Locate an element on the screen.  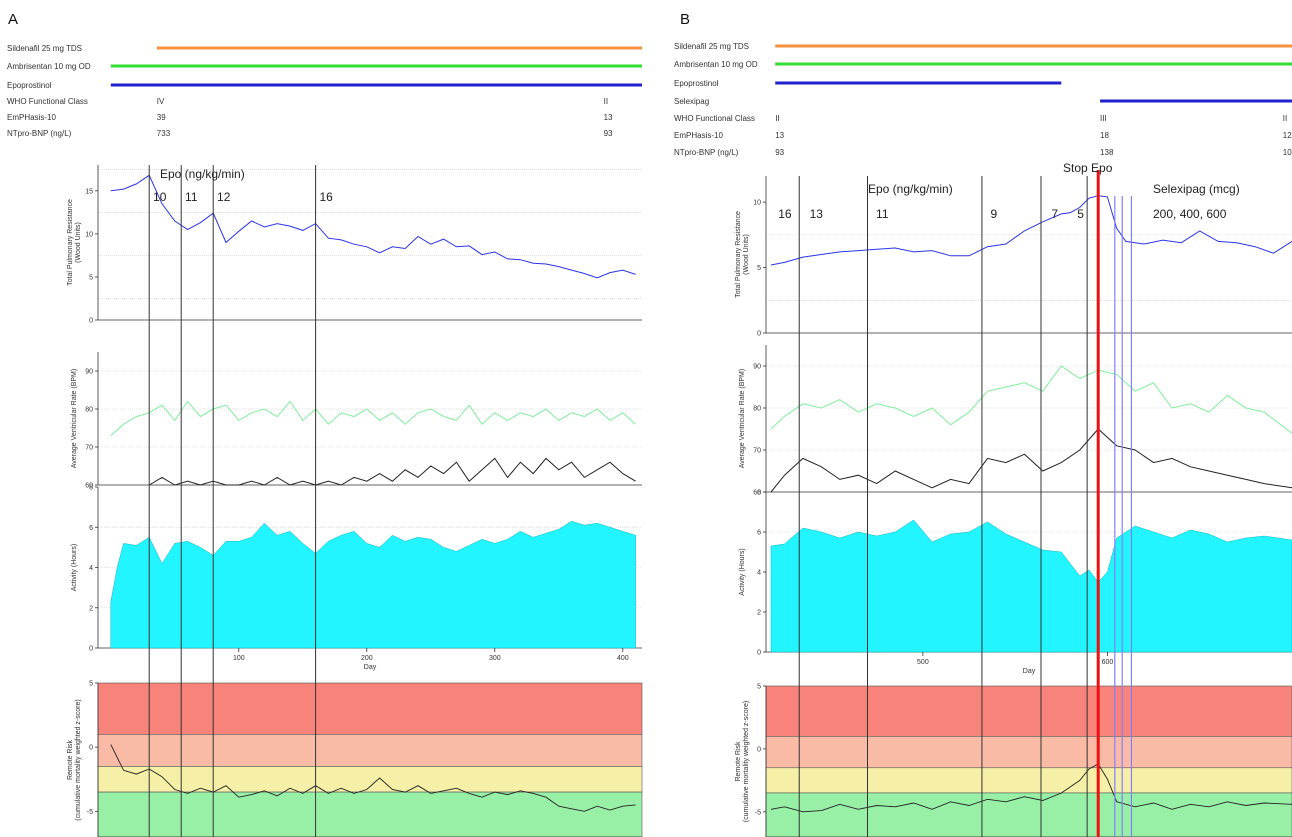
risk-ytick-label-b: 5 is located at coordinates (759, 687).